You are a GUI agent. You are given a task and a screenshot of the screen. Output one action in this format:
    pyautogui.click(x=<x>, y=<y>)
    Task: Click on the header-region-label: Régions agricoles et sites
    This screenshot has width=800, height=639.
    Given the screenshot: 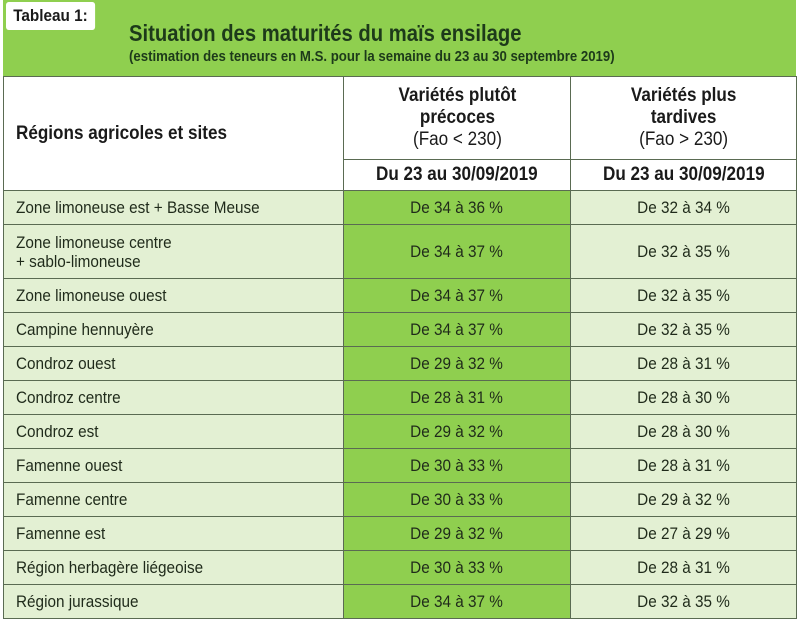 What is the action you would take?
    pyautogui.click(x=121, y=133)
    